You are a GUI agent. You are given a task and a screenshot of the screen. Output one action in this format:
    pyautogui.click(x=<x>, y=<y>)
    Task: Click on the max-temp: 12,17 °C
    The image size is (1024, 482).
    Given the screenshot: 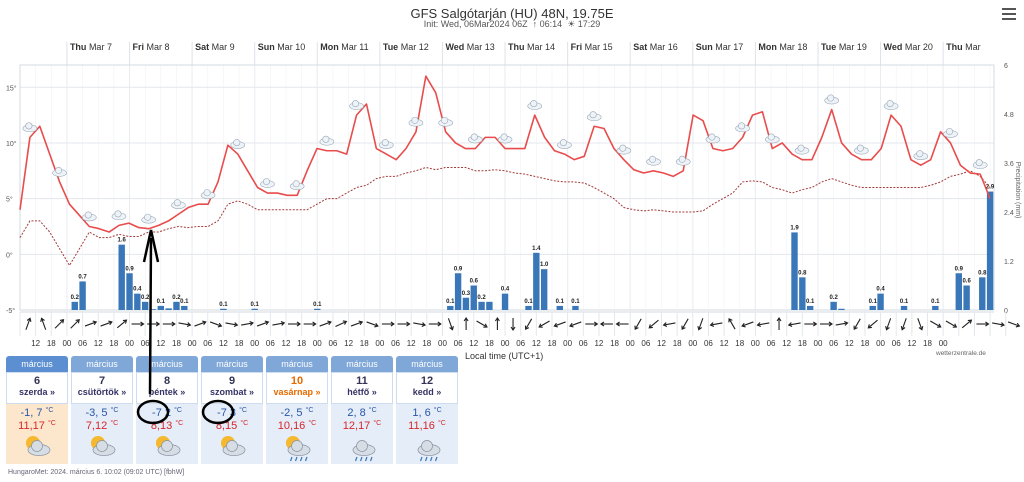 What is the action you would take?
    pyautogui.click(x=362, y=426)
    